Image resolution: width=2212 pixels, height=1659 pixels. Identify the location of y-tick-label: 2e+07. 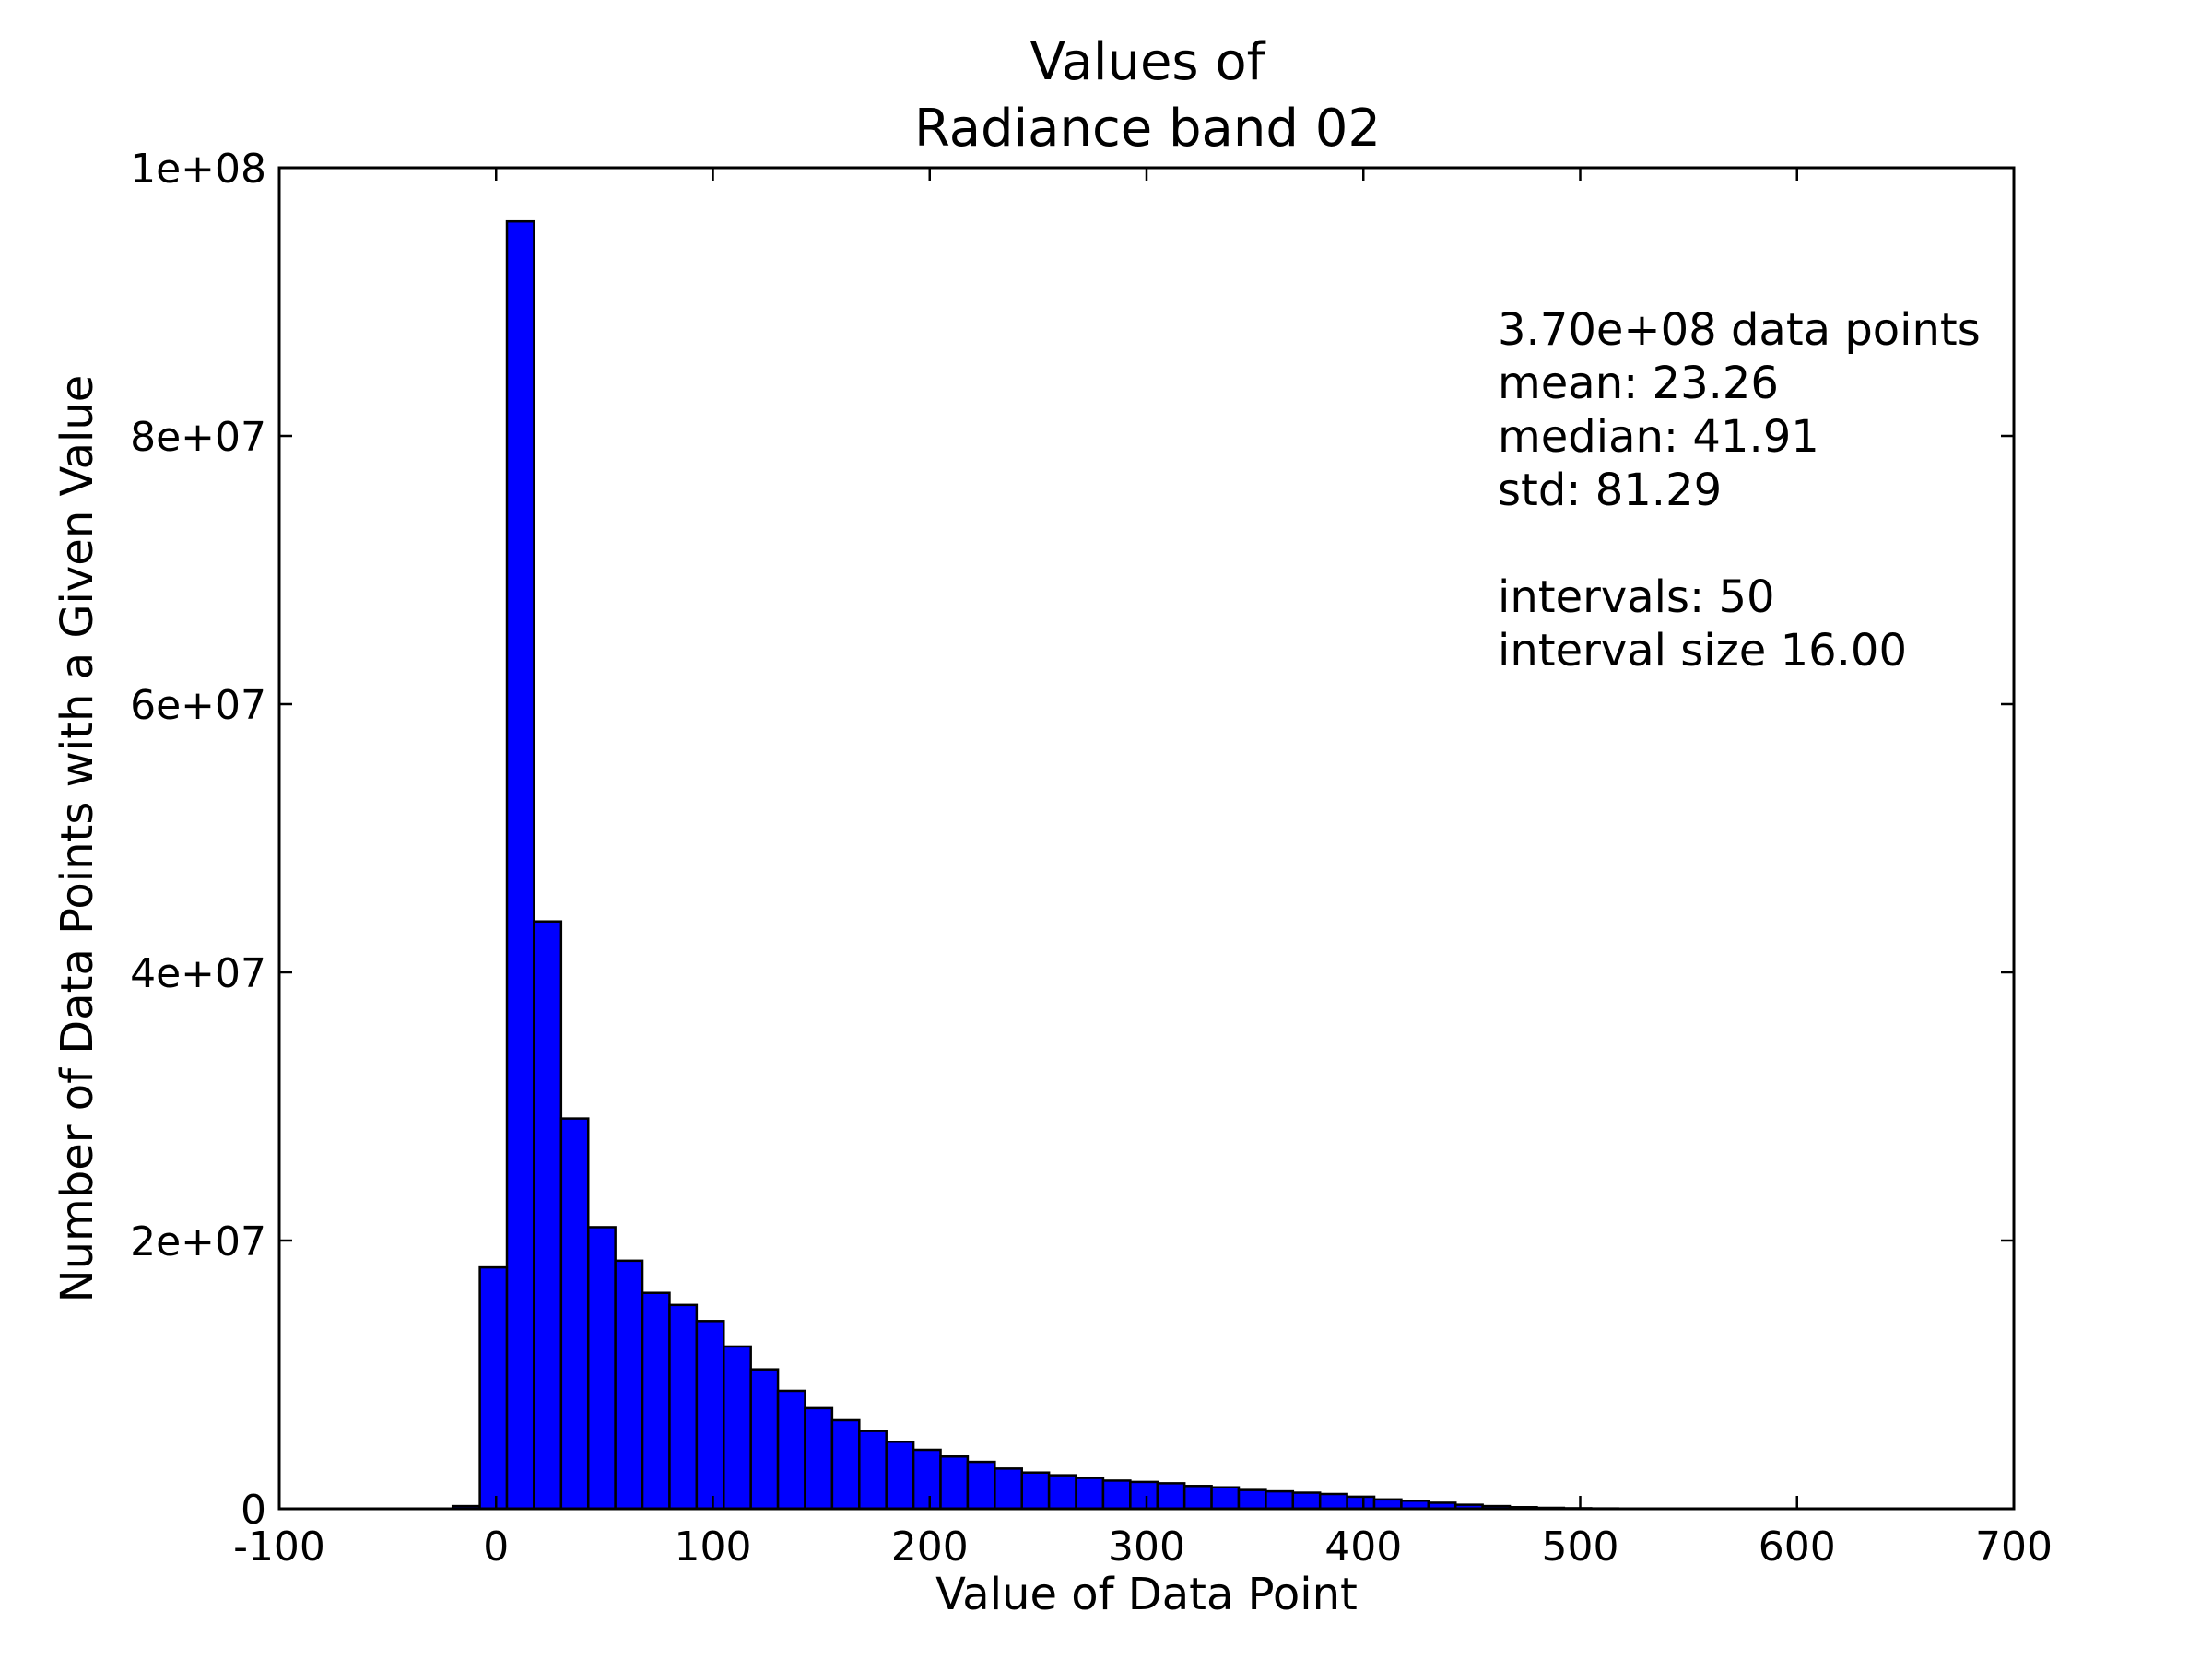
(198, 1241).